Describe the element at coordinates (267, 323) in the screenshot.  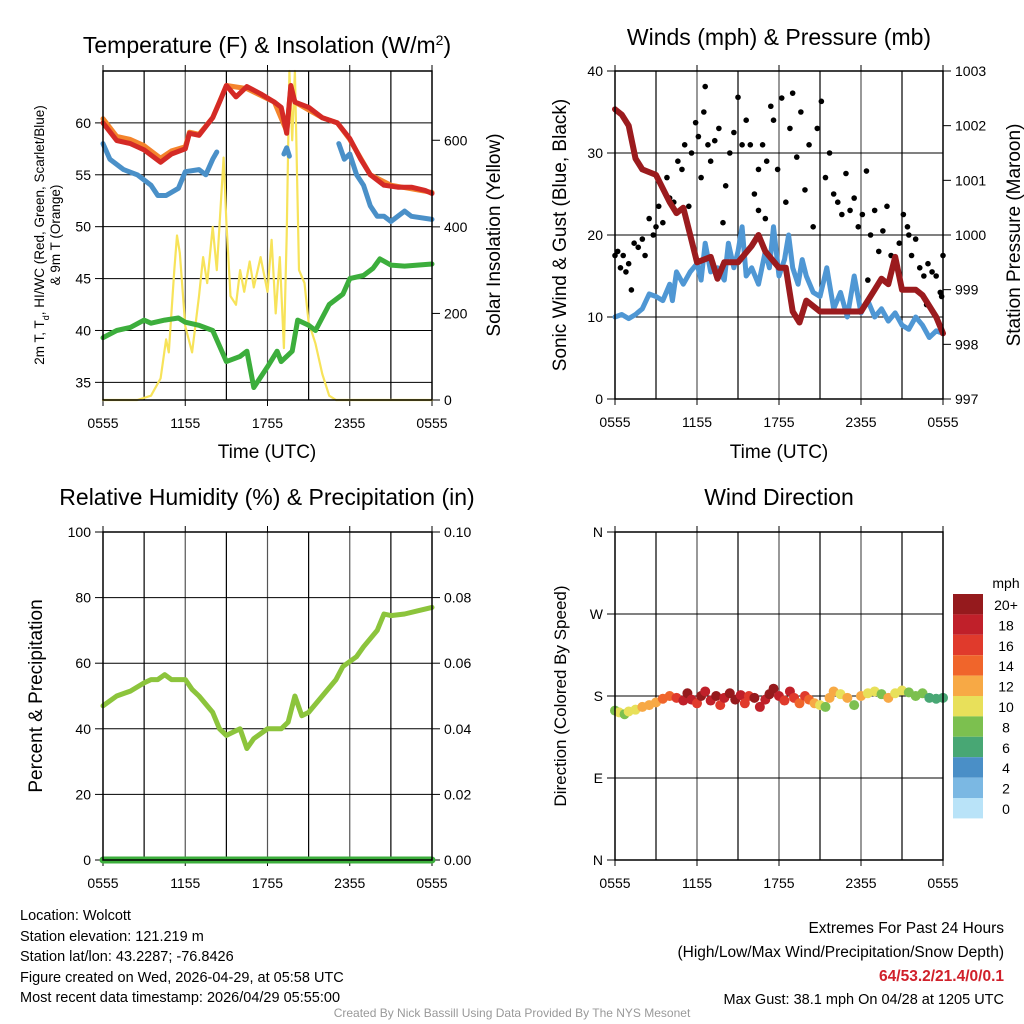
I see `dewpoint-line` at that location.